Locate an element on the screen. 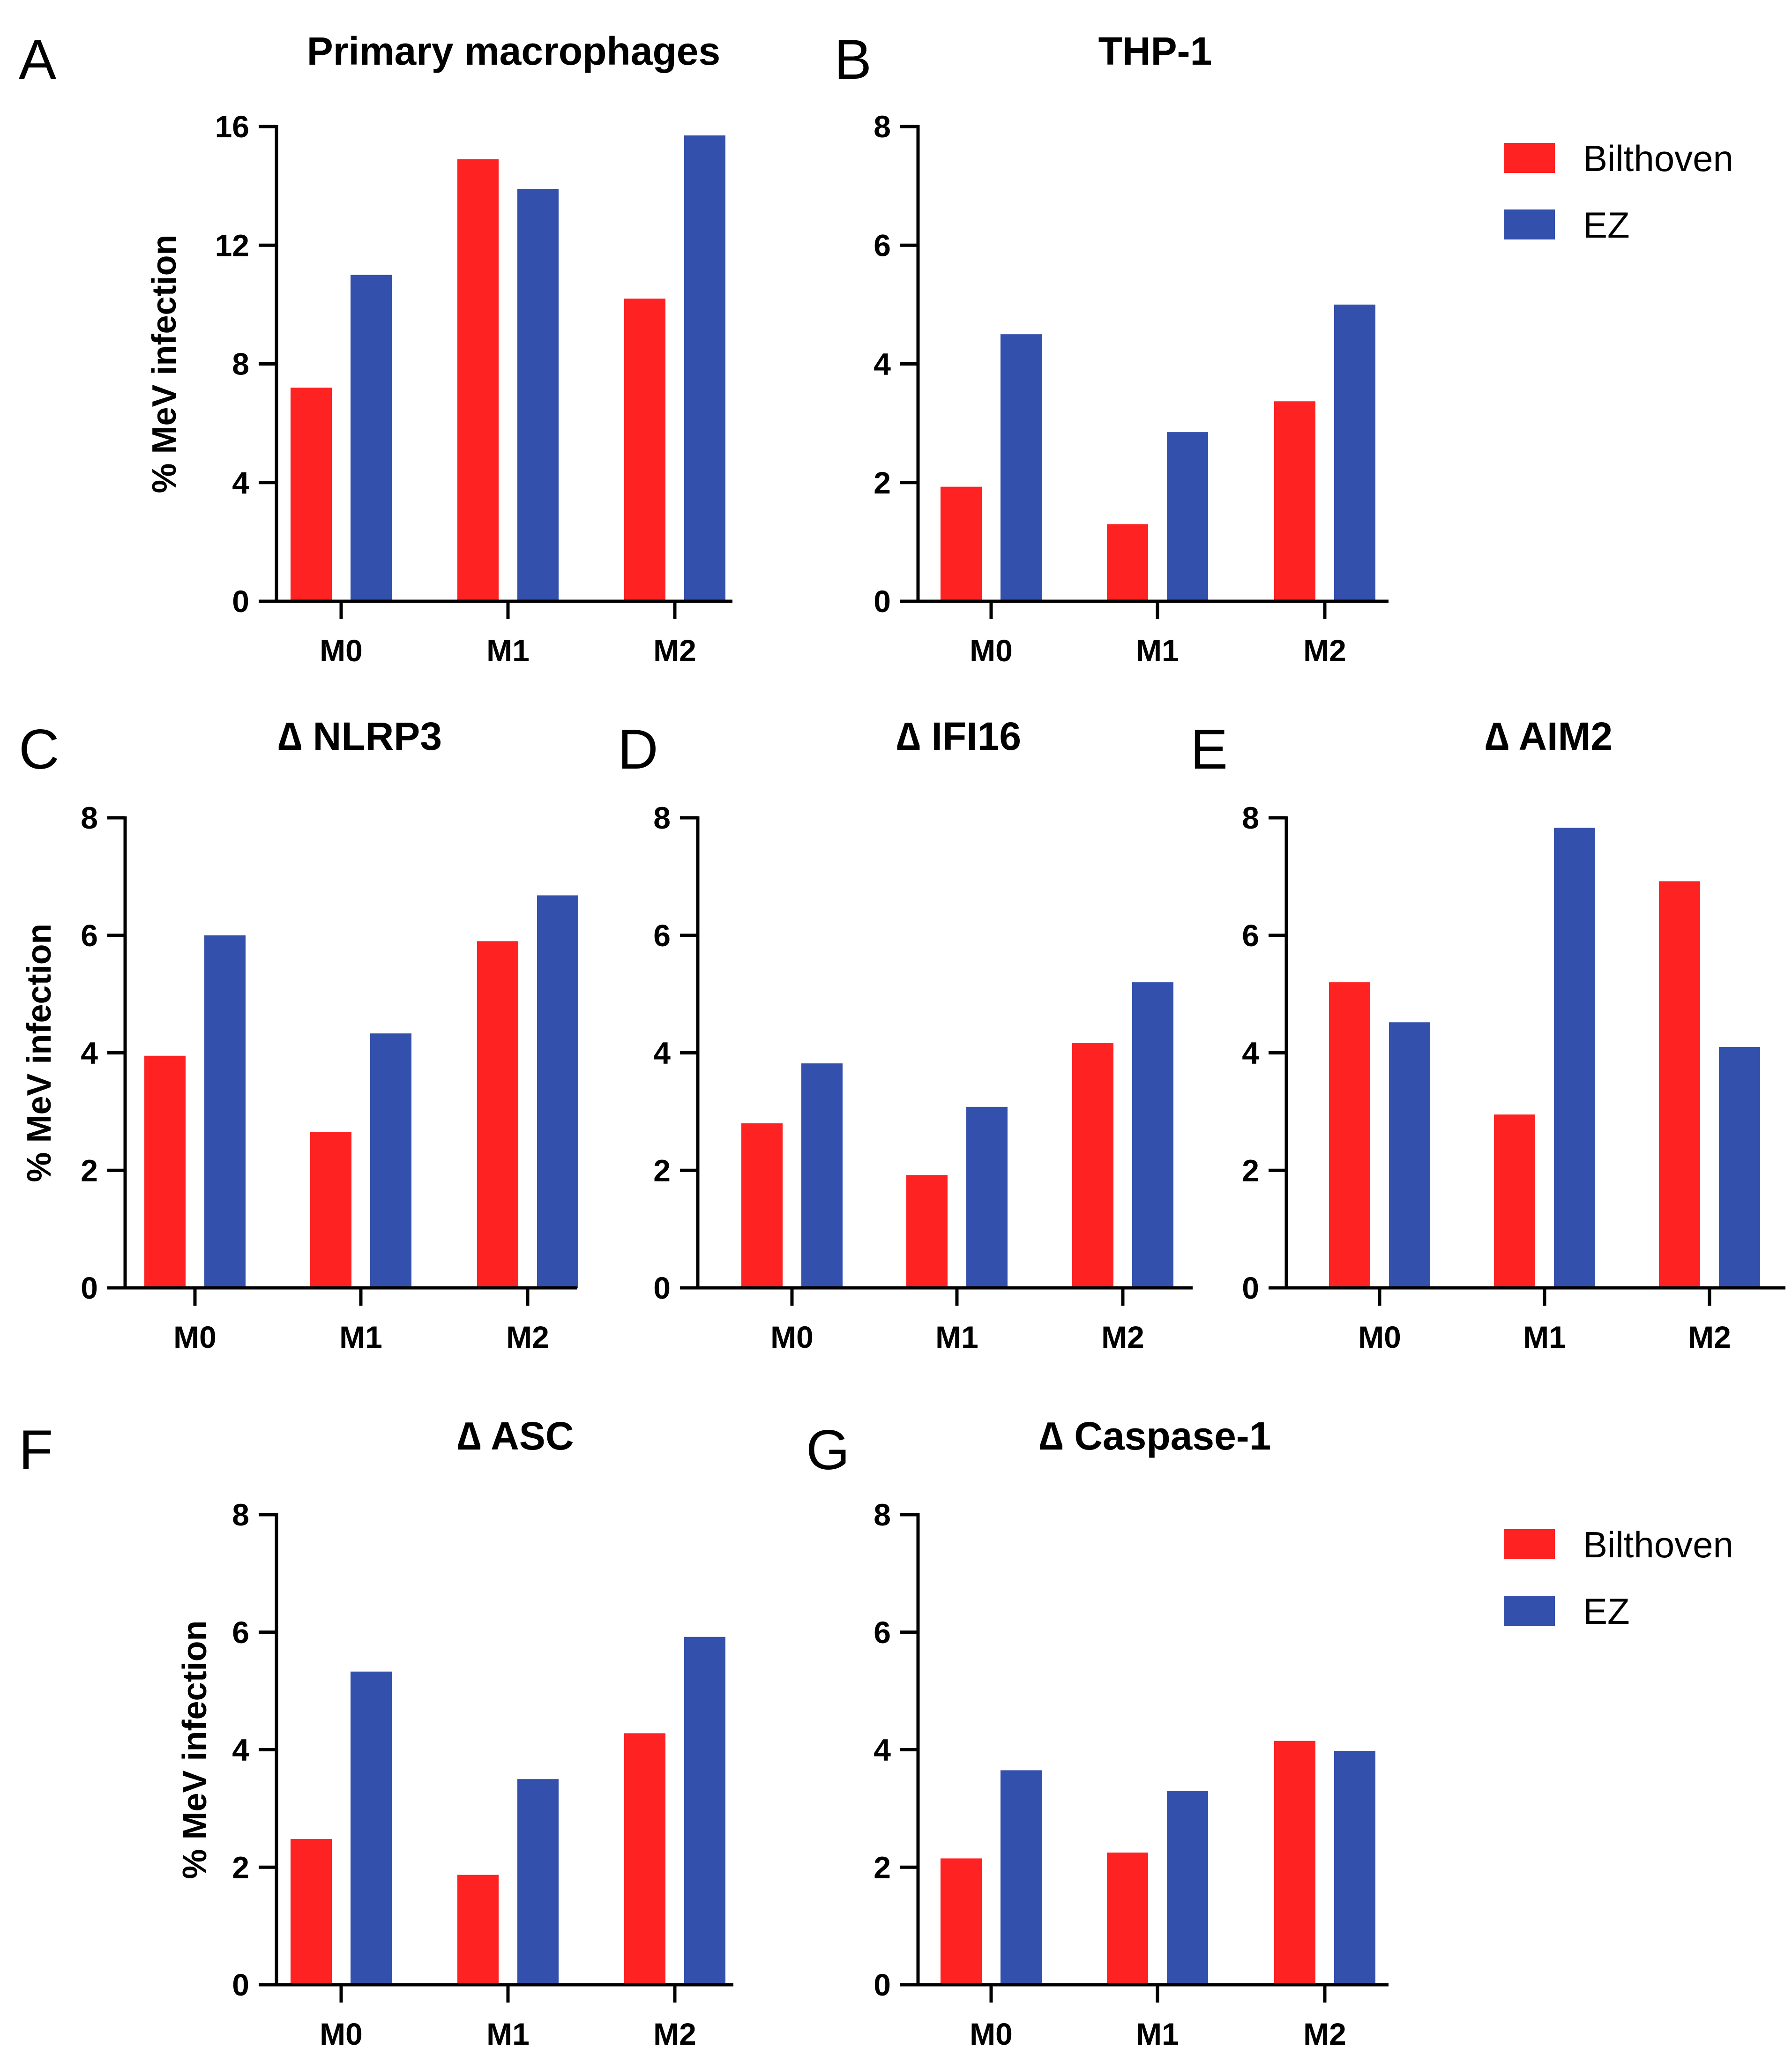 This screenshot has width=1792, height=2063. legend-top-ez-label: EZ is located at coordinates (1607, 225).